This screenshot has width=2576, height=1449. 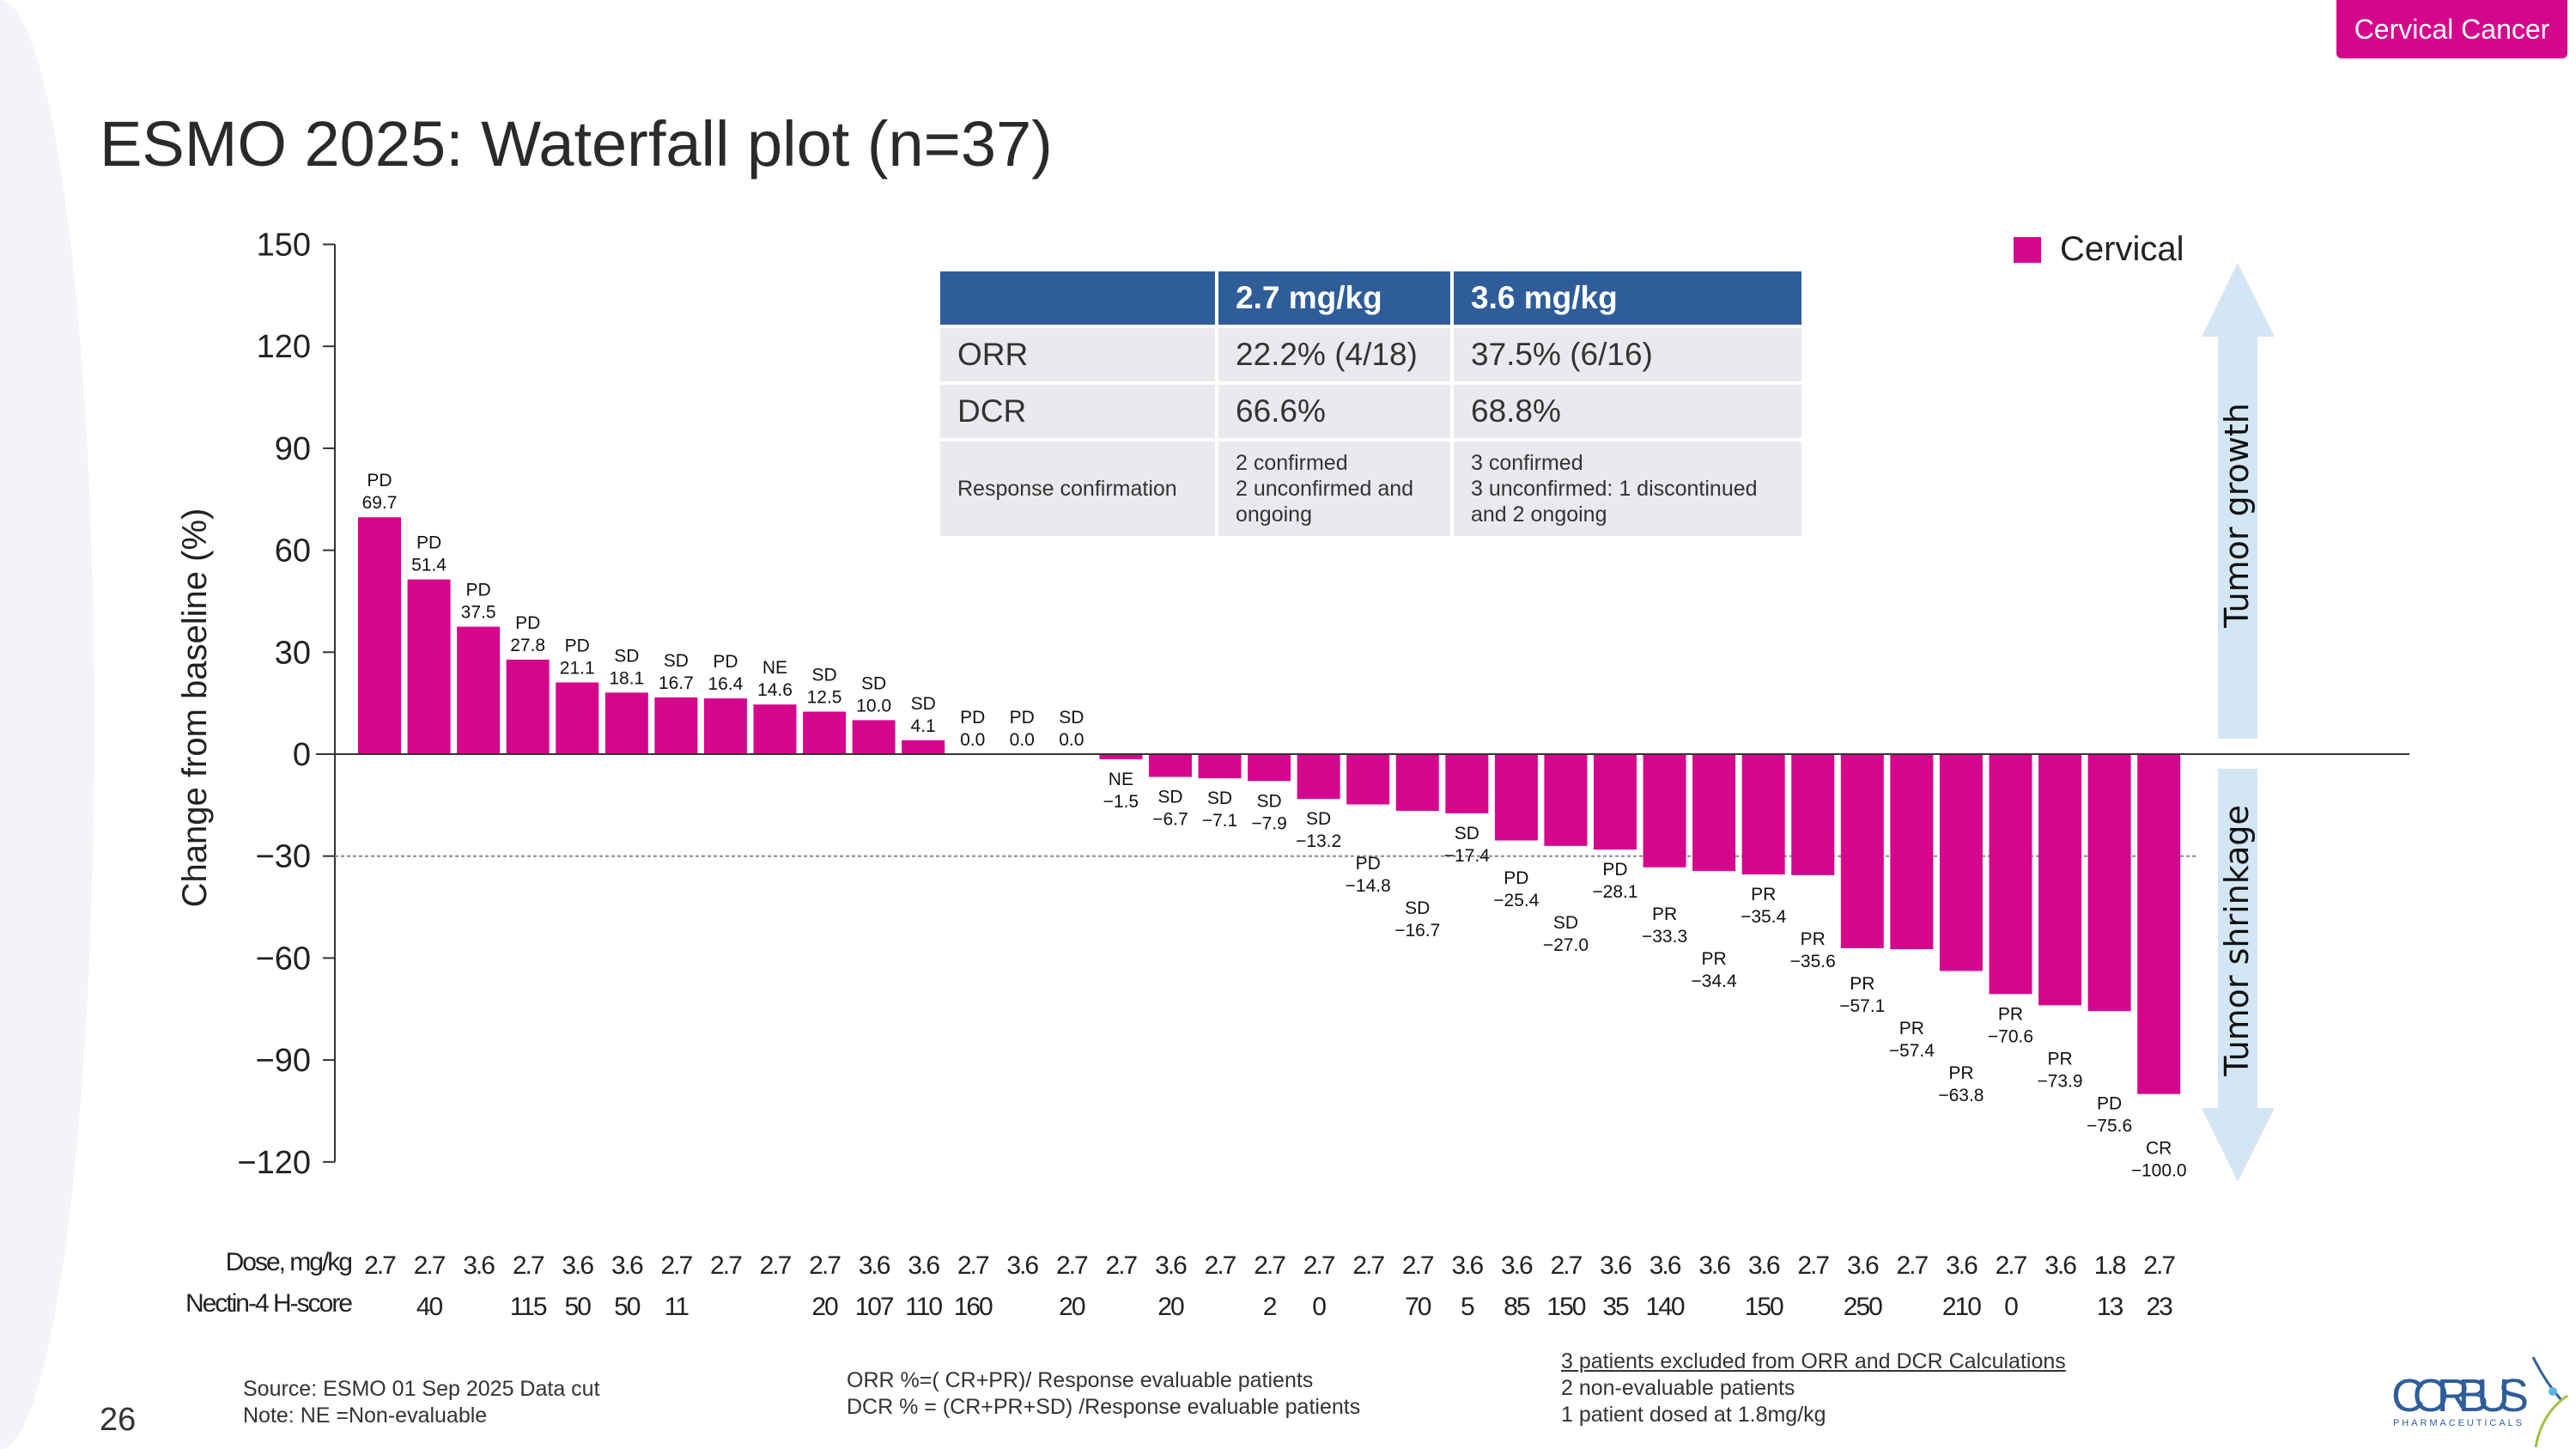 I want to click on bar-value-label: −35.6, so click(x=1813, y=961).